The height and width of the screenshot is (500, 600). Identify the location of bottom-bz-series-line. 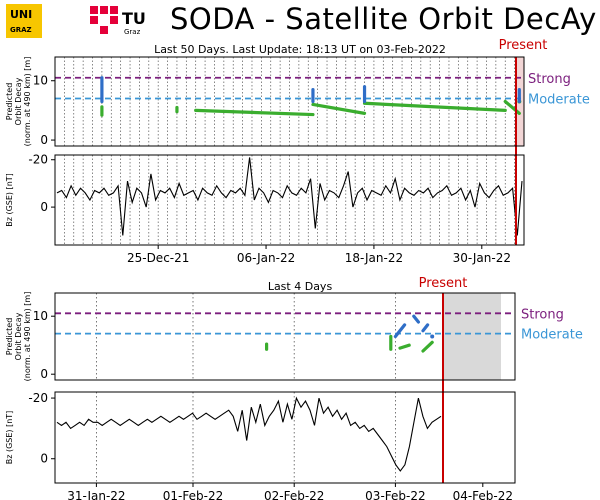
(249, 434).